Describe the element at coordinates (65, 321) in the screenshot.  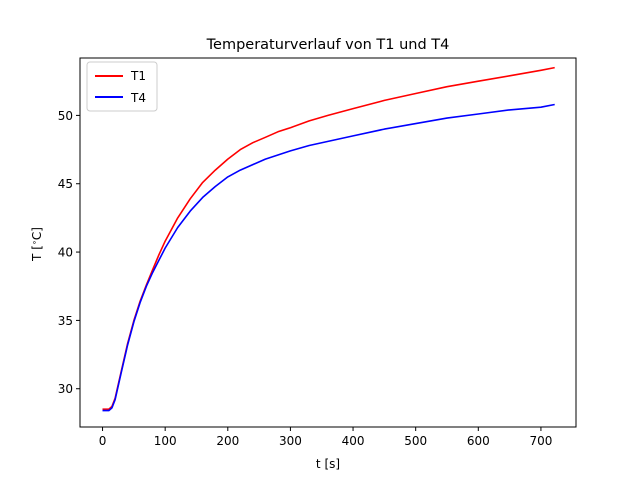
I see `y-tick-label: 35` at that location.